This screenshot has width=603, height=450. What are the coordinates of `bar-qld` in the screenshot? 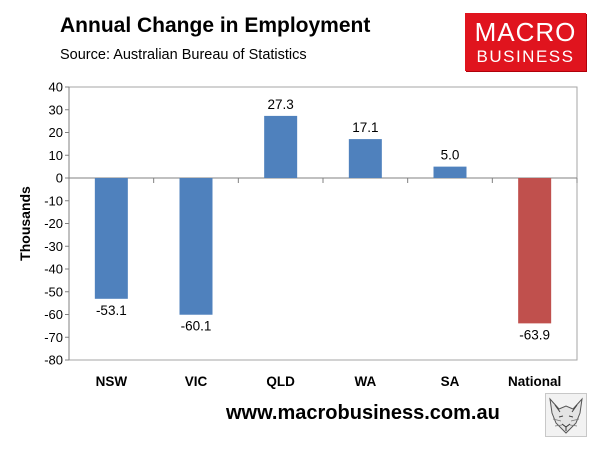 It's located at (281, 146).